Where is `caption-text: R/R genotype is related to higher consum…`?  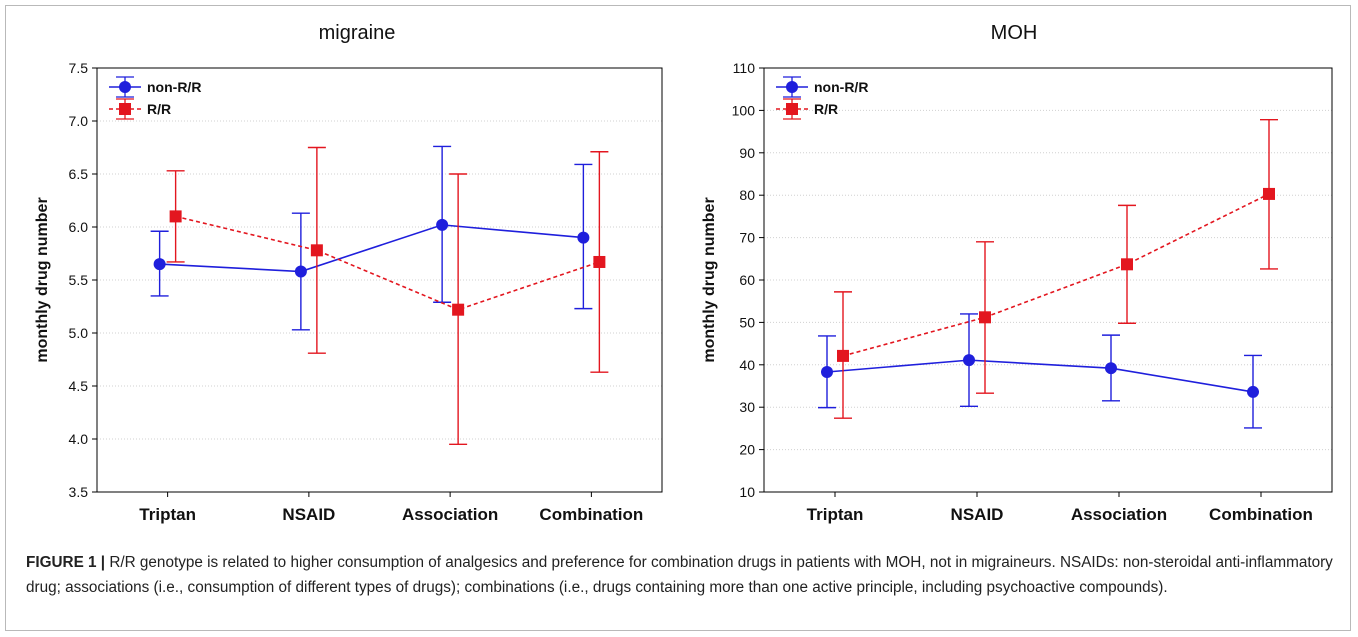 caption-text: R/R genotype is related to higher consum… is located at coordinates (679, 575).